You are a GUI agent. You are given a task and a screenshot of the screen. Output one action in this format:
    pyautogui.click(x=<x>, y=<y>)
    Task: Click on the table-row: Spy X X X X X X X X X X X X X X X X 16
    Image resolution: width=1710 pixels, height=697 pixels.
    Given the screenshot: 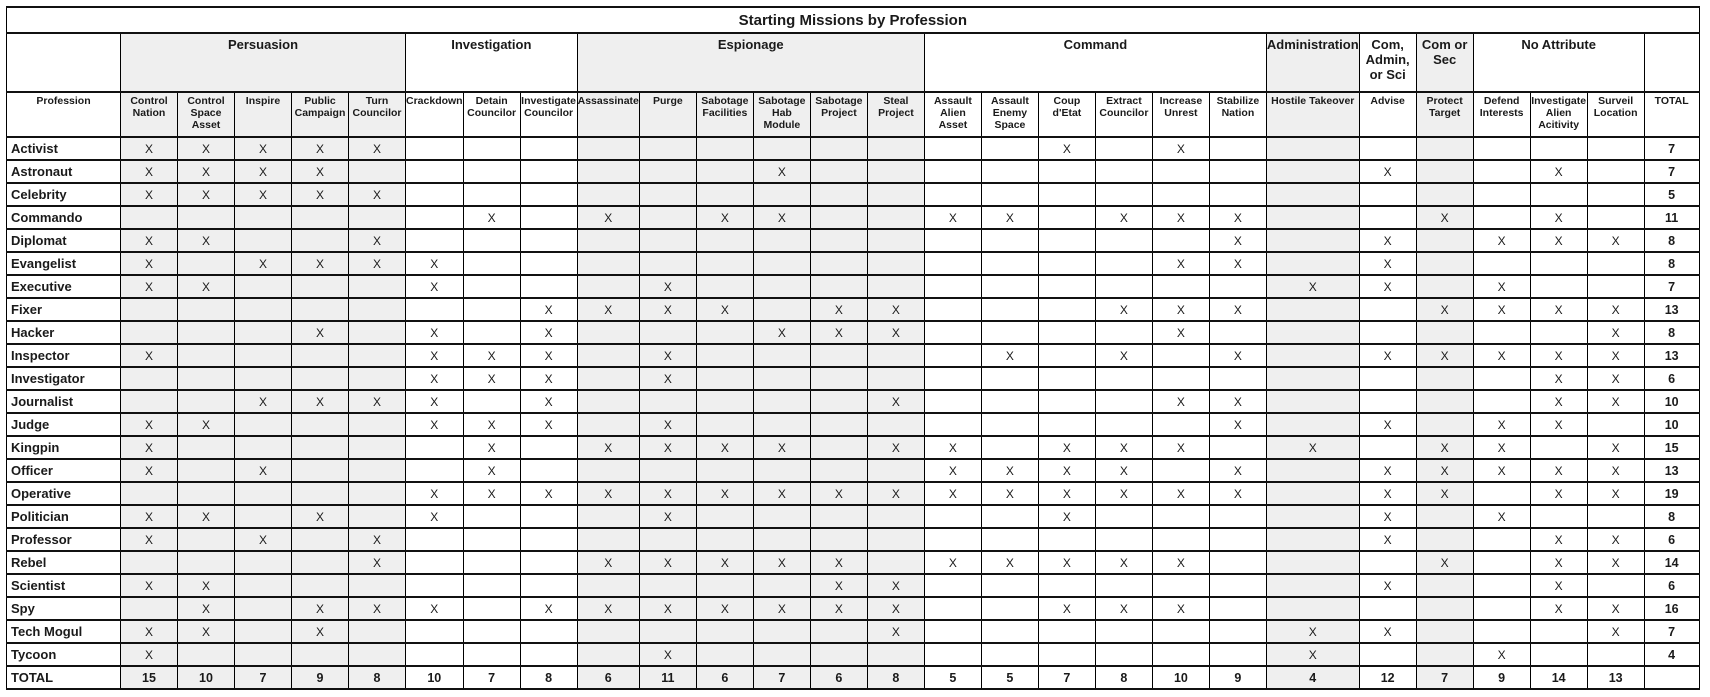 What is the action you would take?
    pyautogui.click(x=853, y=608)
    